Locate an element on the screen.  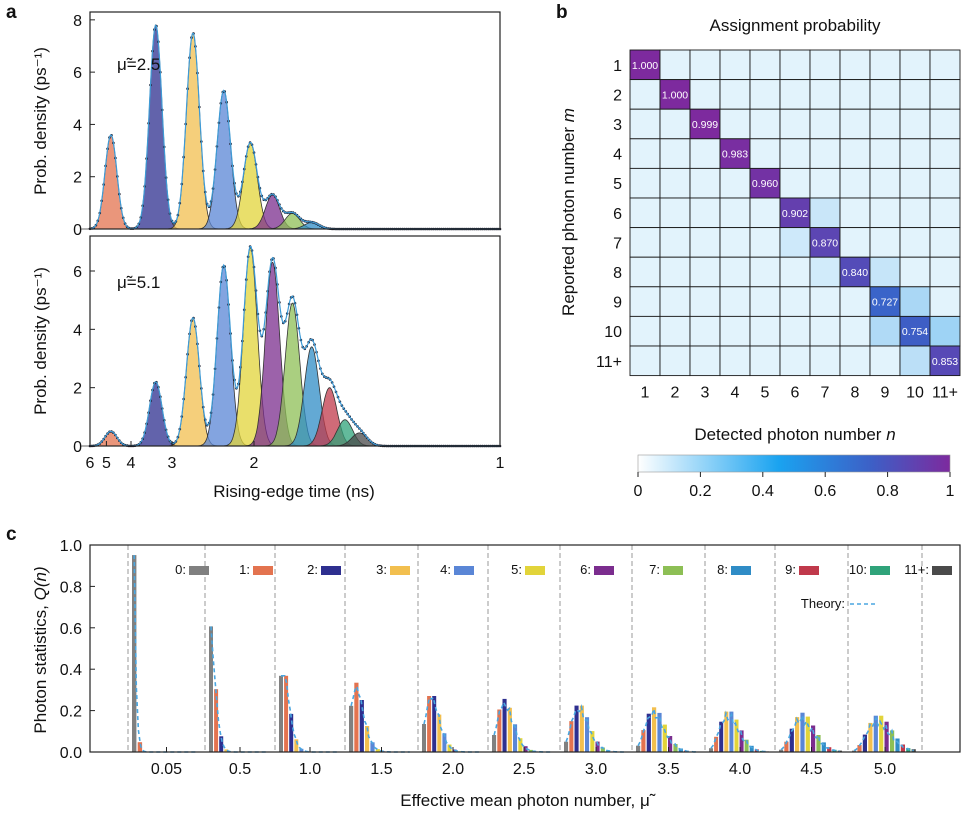
bar-n6 is located at coordinates (741, 741).